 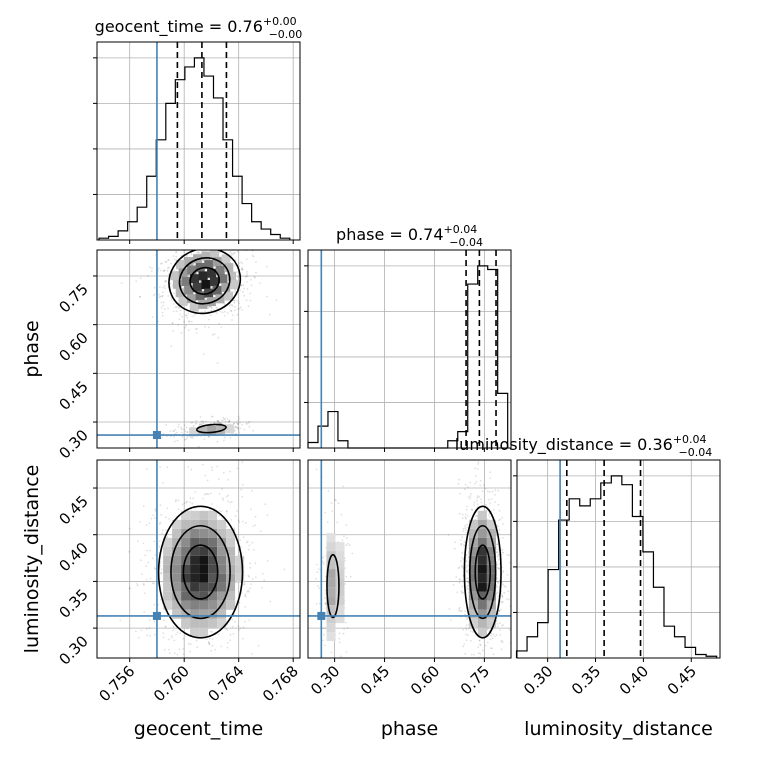 I want to click on x-axis-label-phase: phase, so click(x=409, y=729).